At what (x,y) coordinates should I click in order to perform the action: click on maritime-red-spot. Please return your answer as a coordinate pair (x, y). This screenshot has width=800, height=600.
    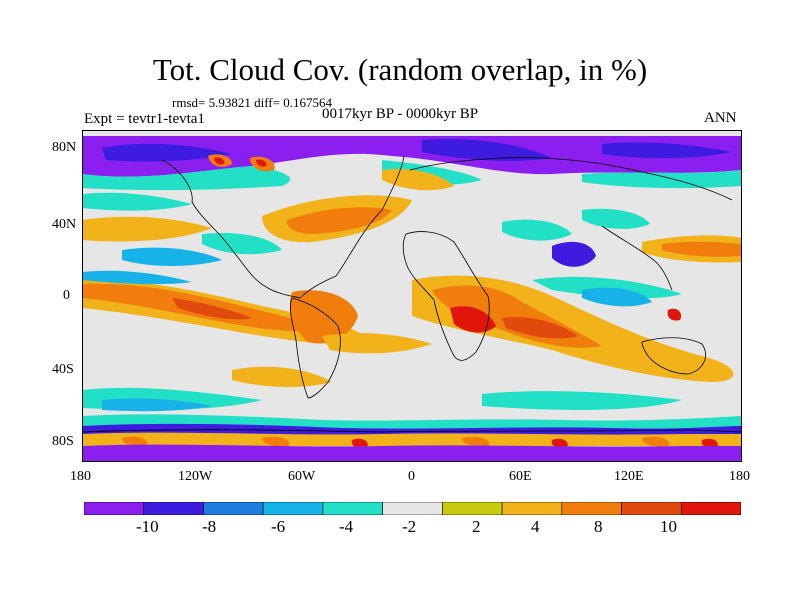
    Looking at the image, I should click on (674, 314).